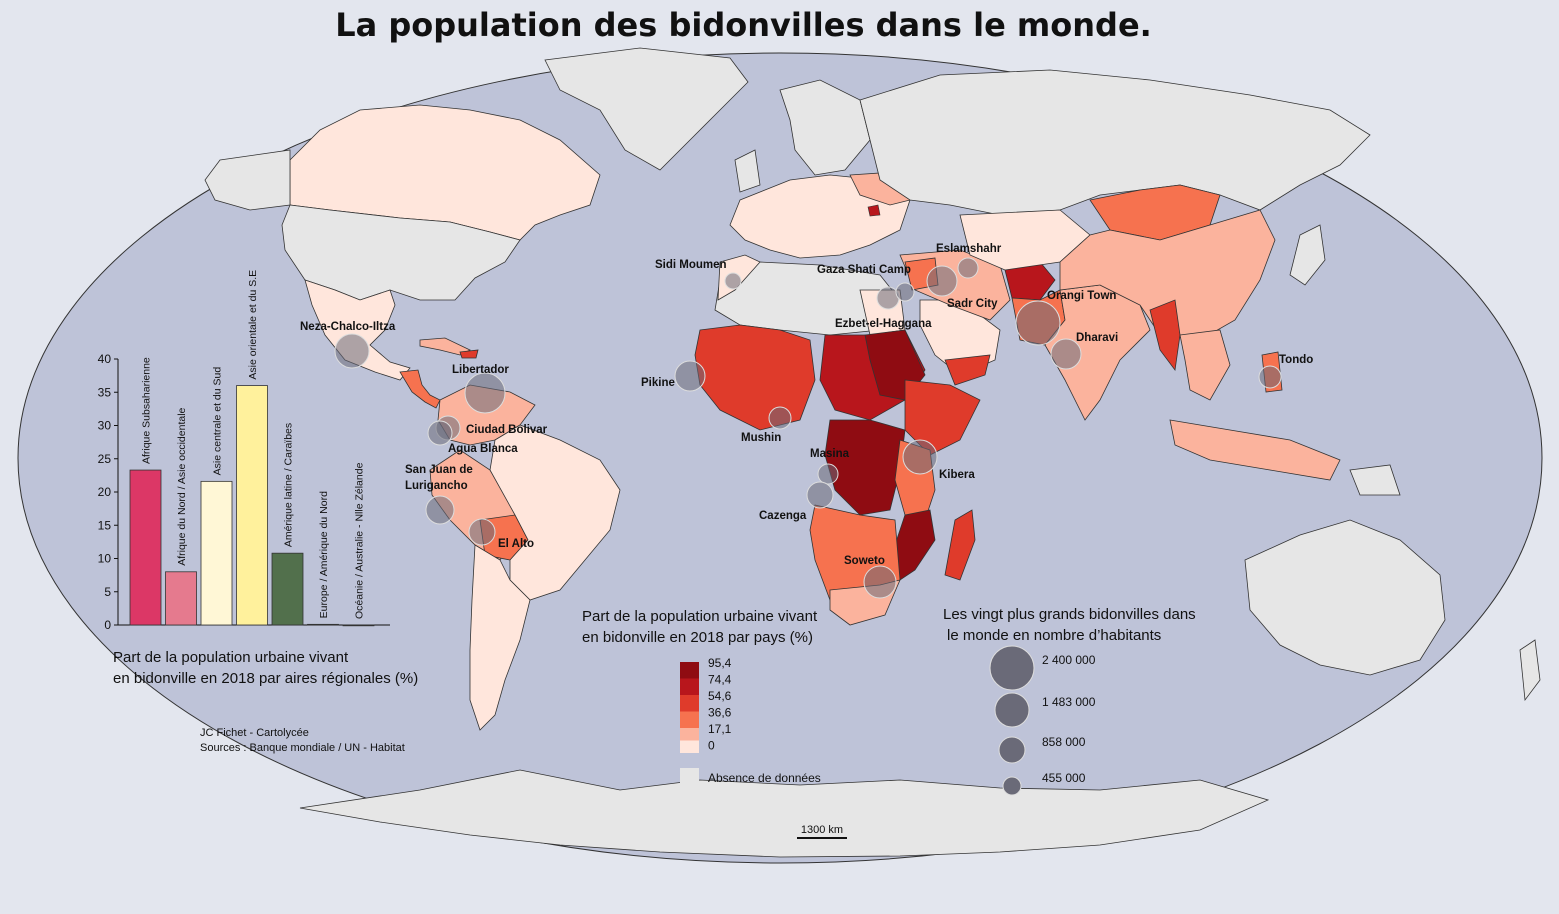  Describe the element at coordinates (697, 637) in the screenshot. I see `choropleth-legend-title-line2: en bidonville en 2018 par pays (%)` at that location.